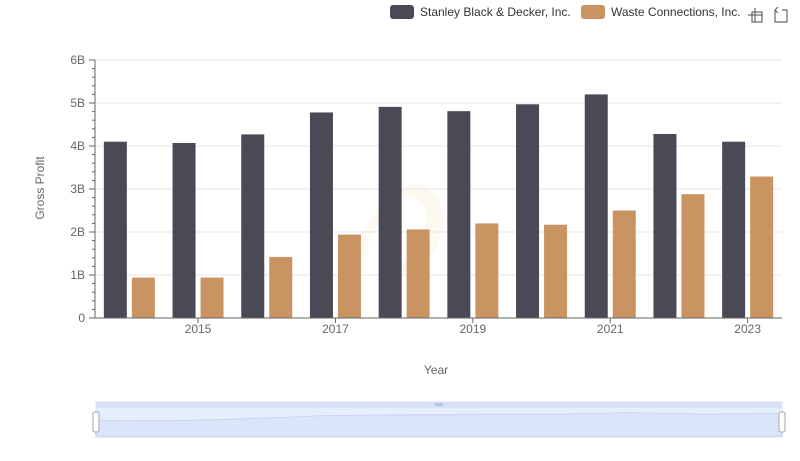 This screenshot has height=461, width=800. Describe the element at coordinates (77, 232) in the screenshot. I see `y-tick-label: 2B` at that location.